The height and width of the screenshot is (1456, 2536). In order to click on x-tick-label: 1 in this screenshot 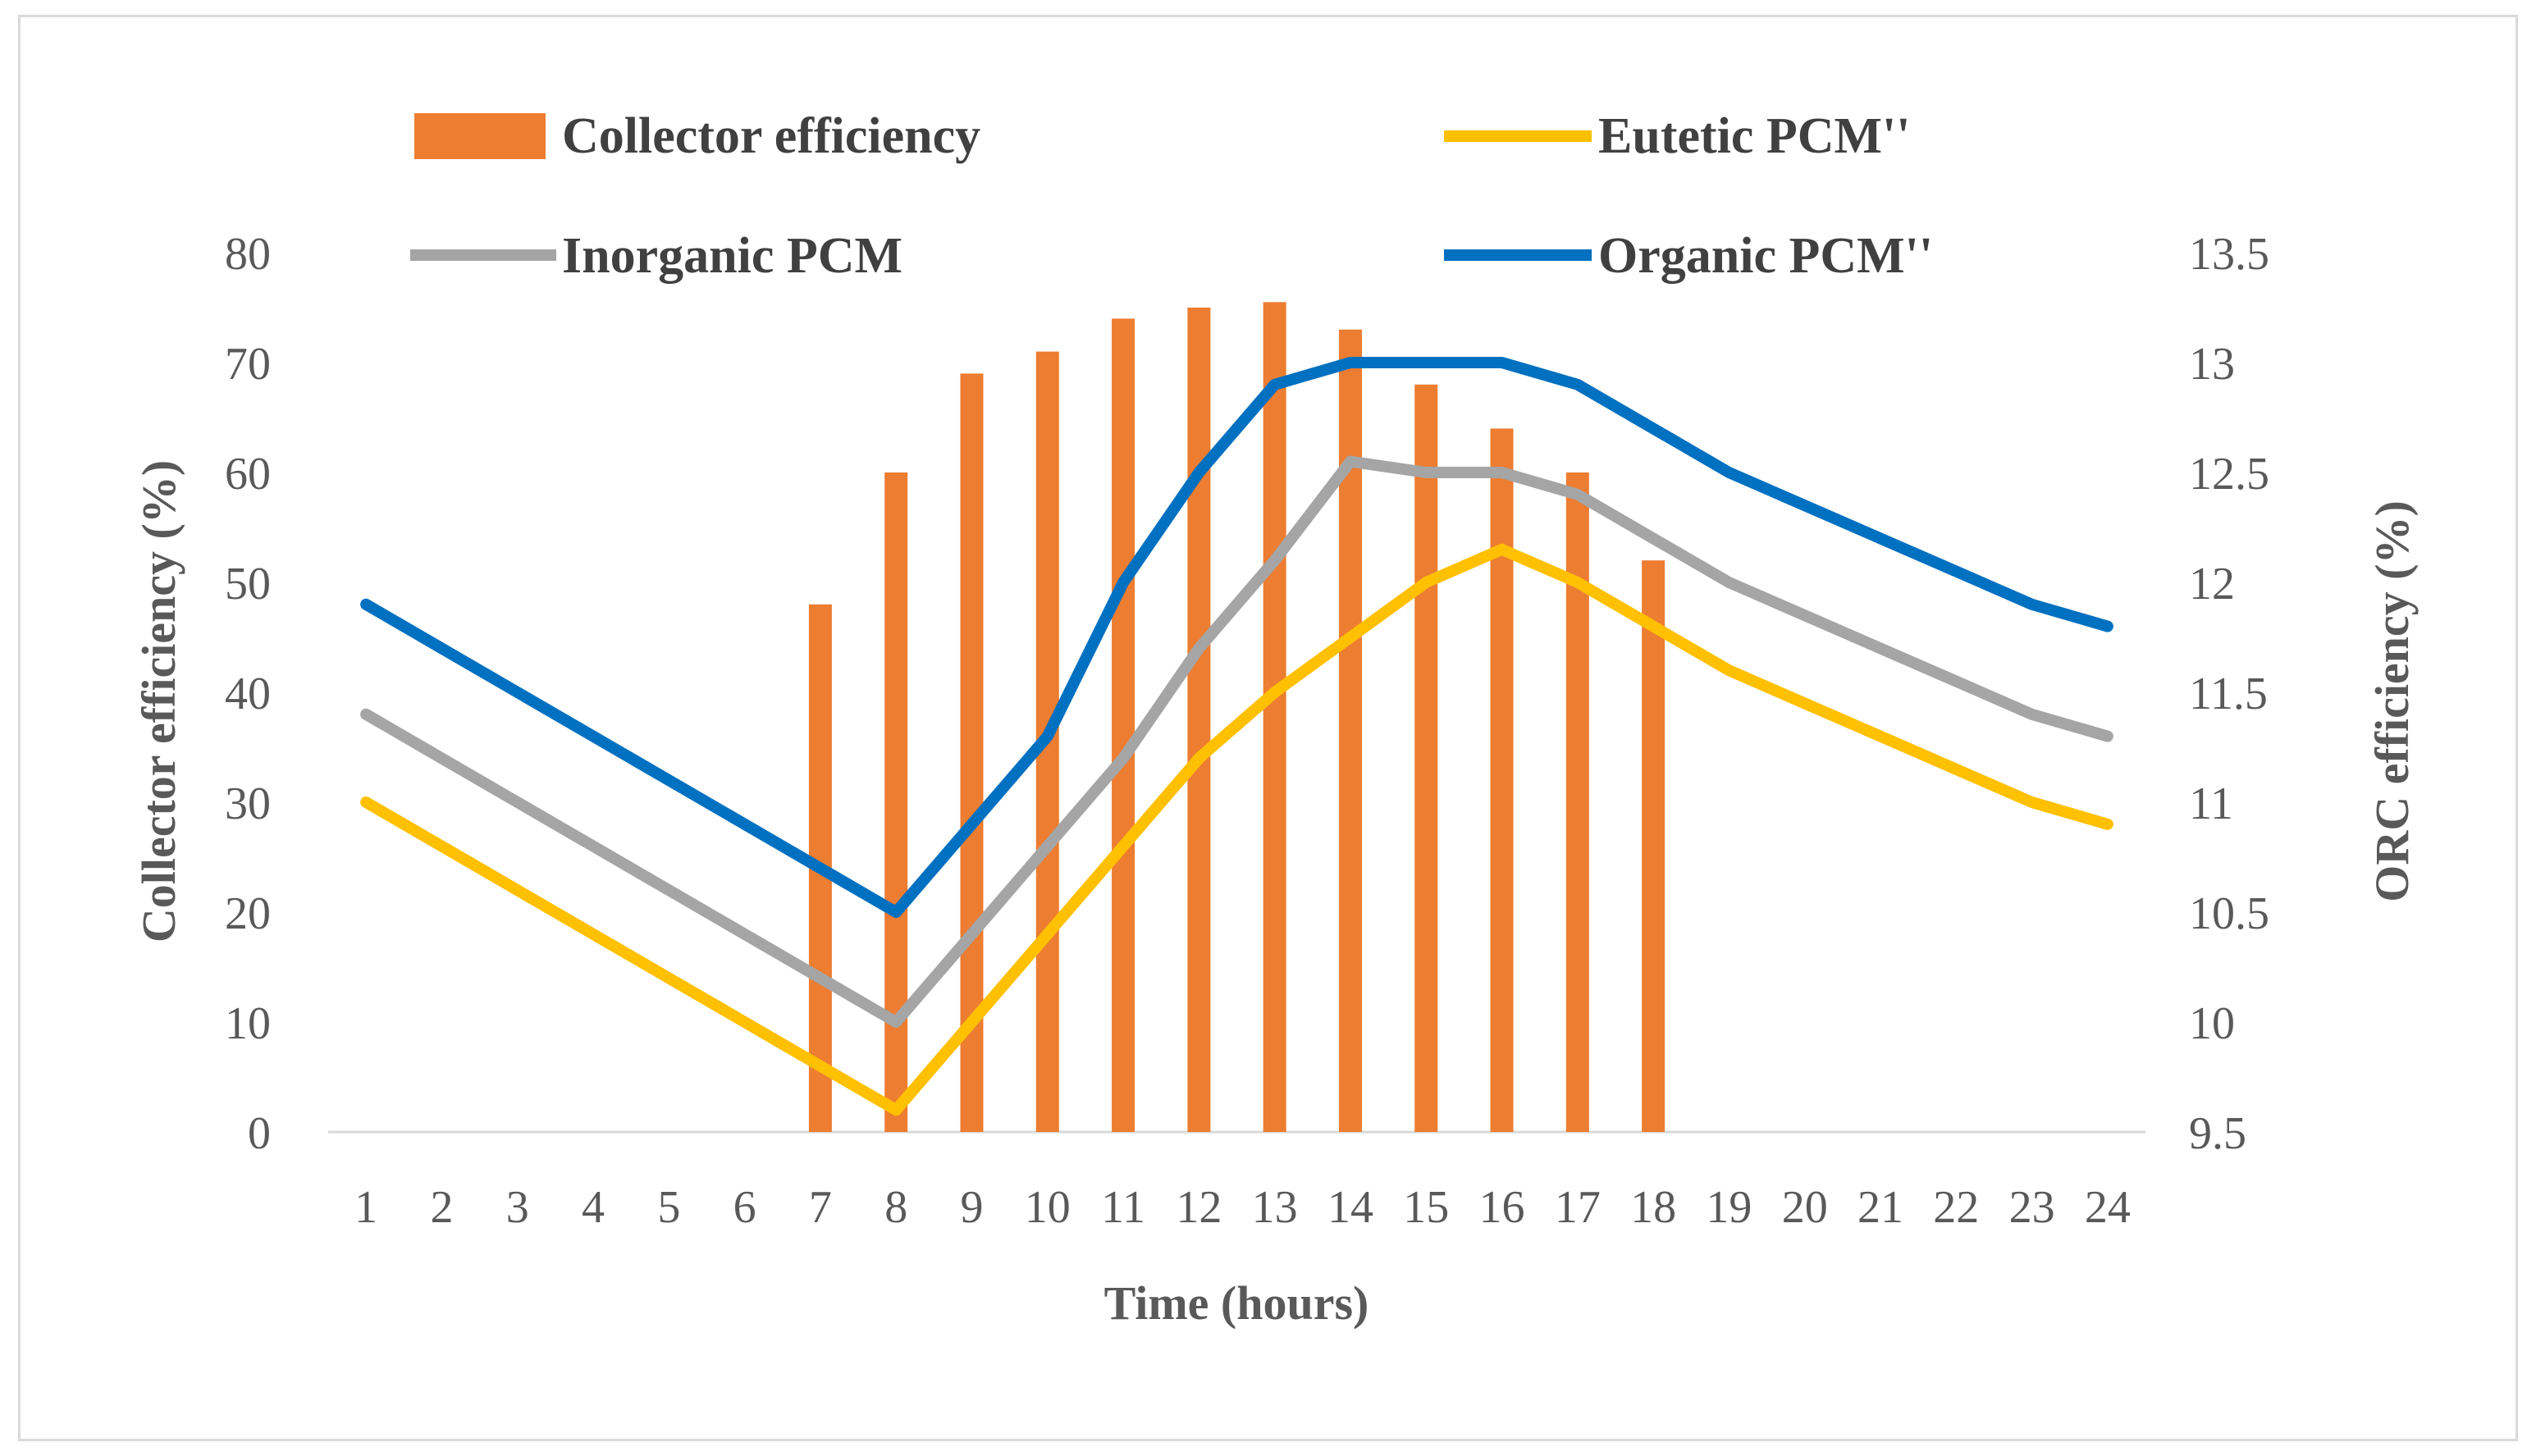, I will do `click(366, 1207)`.